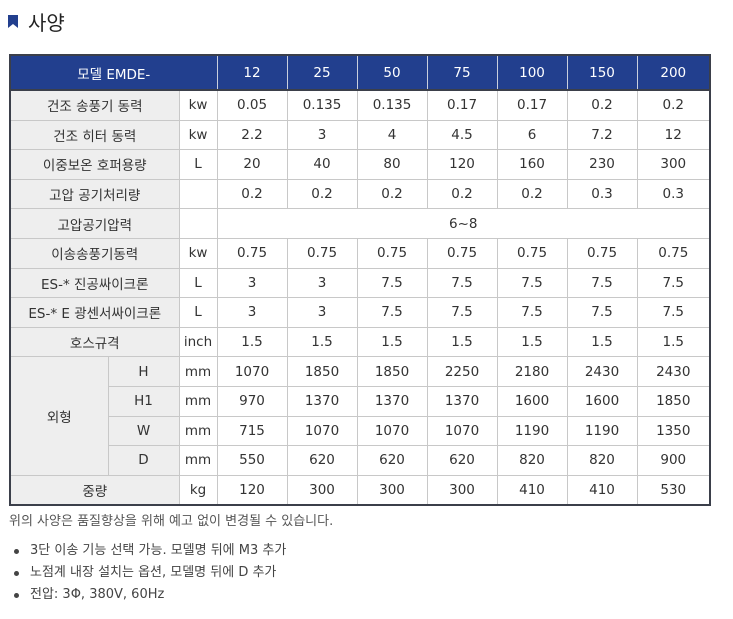  Describe the element at coordinates (252, 164) in the screenshot. I see `value-cell: 20` at that location.